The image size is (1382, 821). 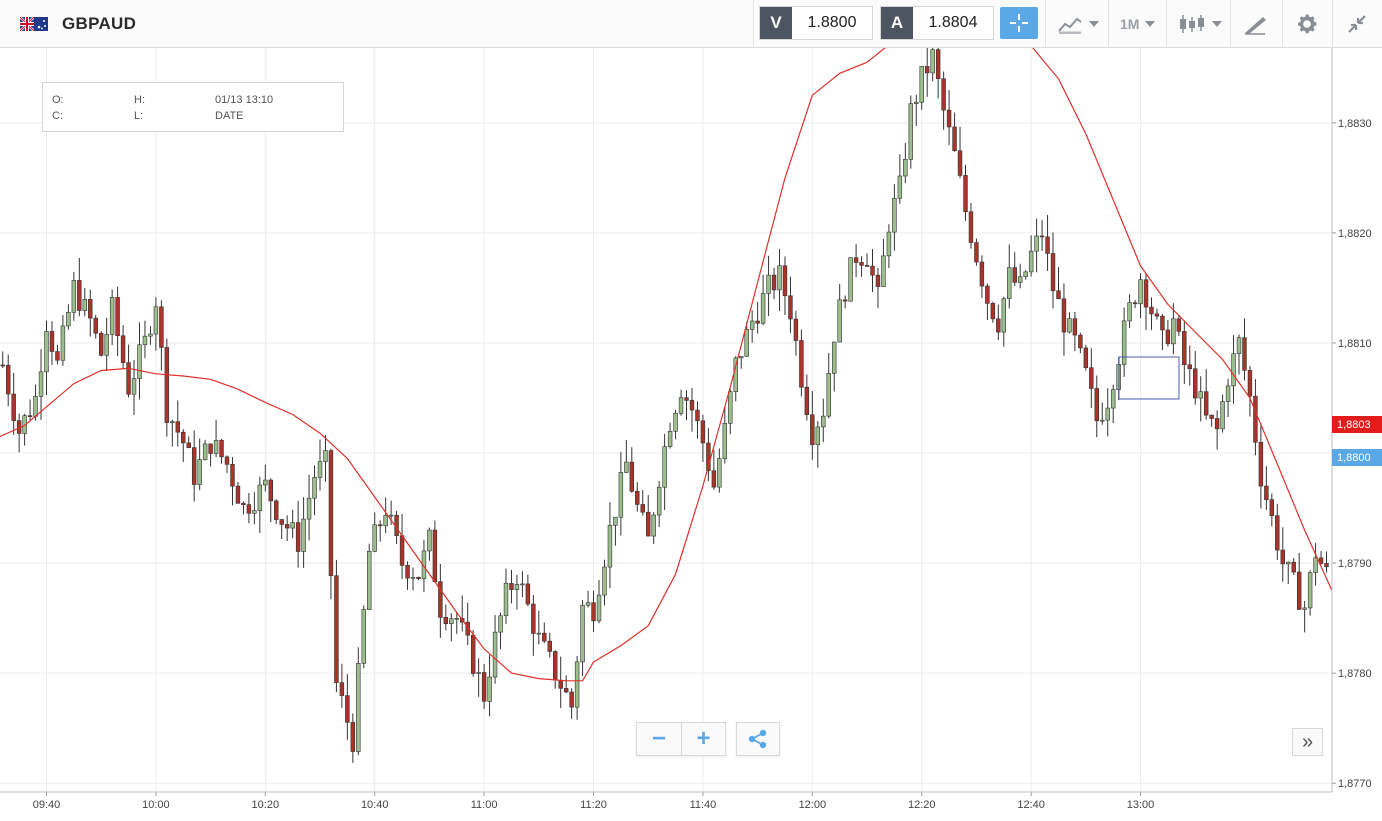 I want to click on crosshair-icon, so click(x=1019, y=23).